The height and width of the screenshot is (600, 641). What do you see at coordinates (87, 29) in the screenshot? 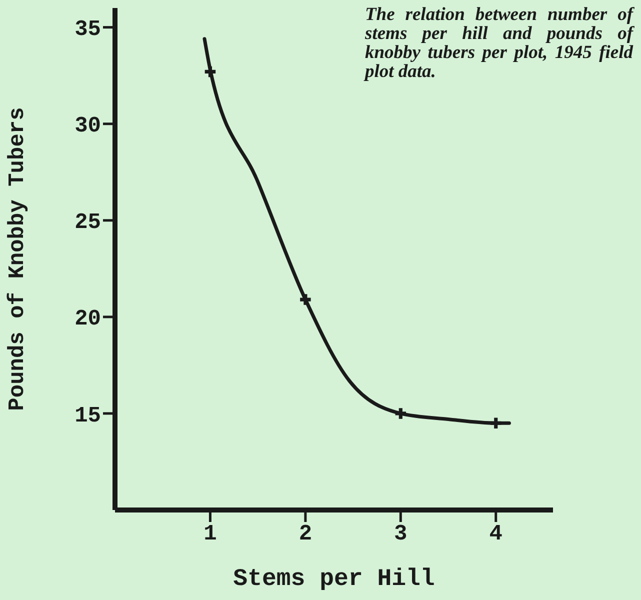
I see `y-tick-label: 35` at bounding box center [87, 29].